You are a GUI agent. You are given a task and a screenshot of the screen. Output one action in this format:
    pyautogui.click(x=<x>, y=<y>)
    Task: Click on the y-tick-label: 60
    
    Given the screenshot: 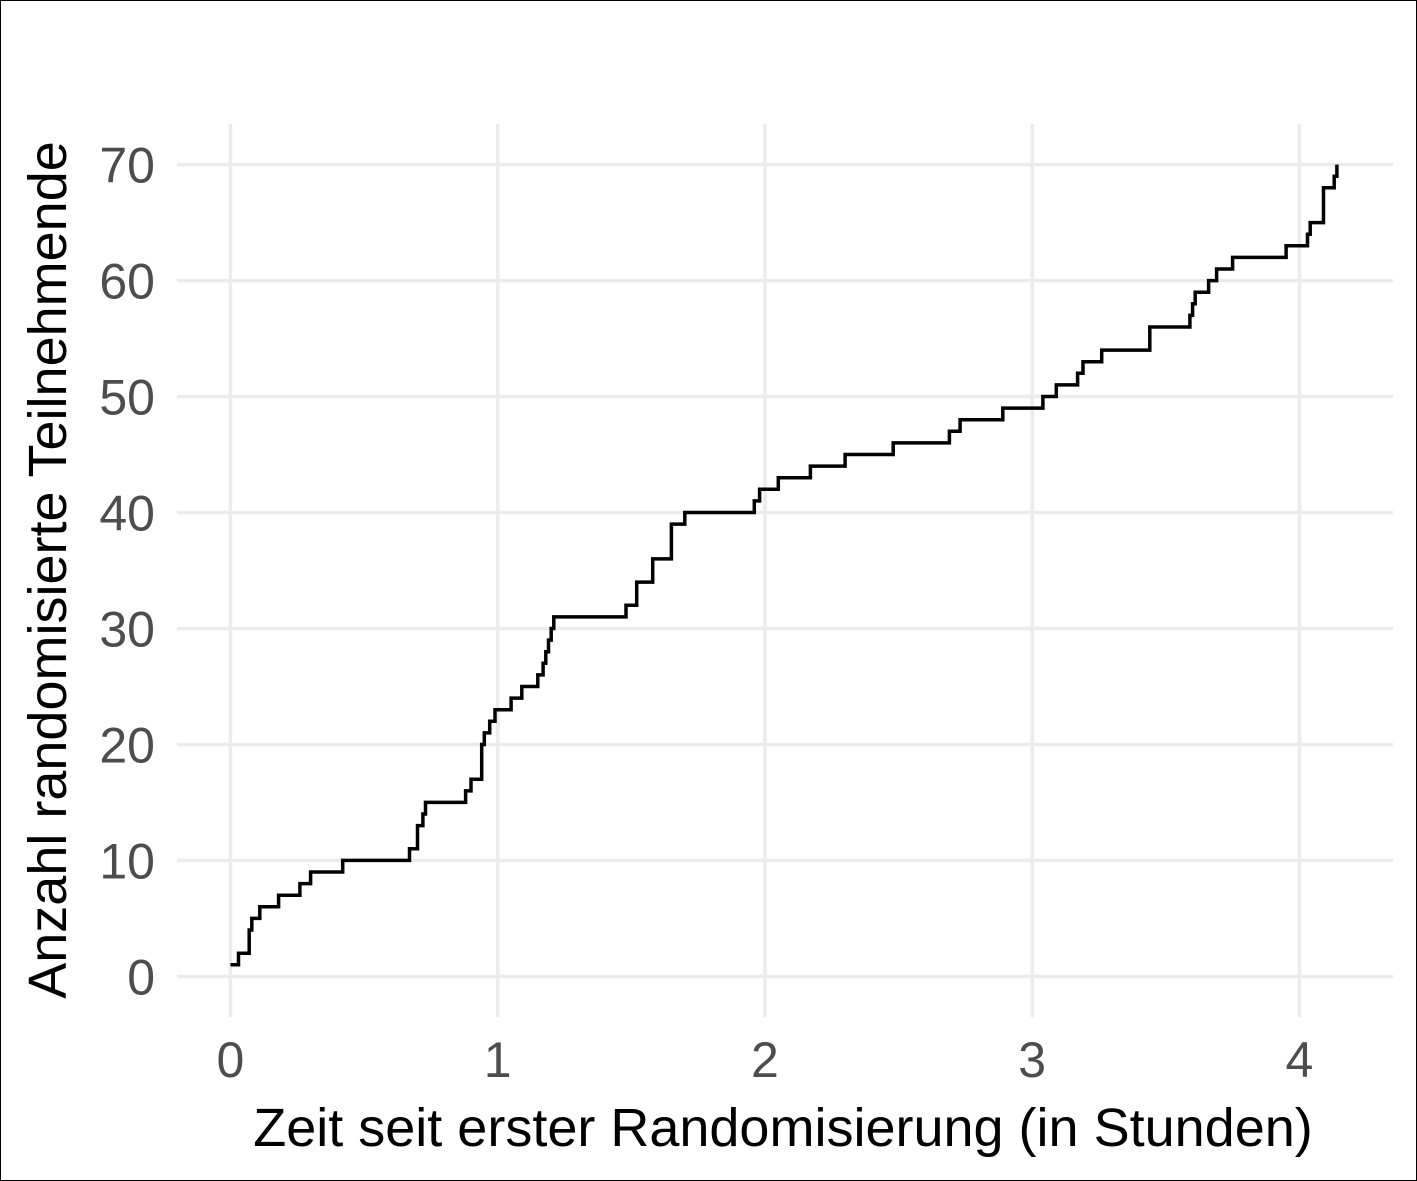 What is the action you would take?
    pyautogui.click(x=127, y=282)
    